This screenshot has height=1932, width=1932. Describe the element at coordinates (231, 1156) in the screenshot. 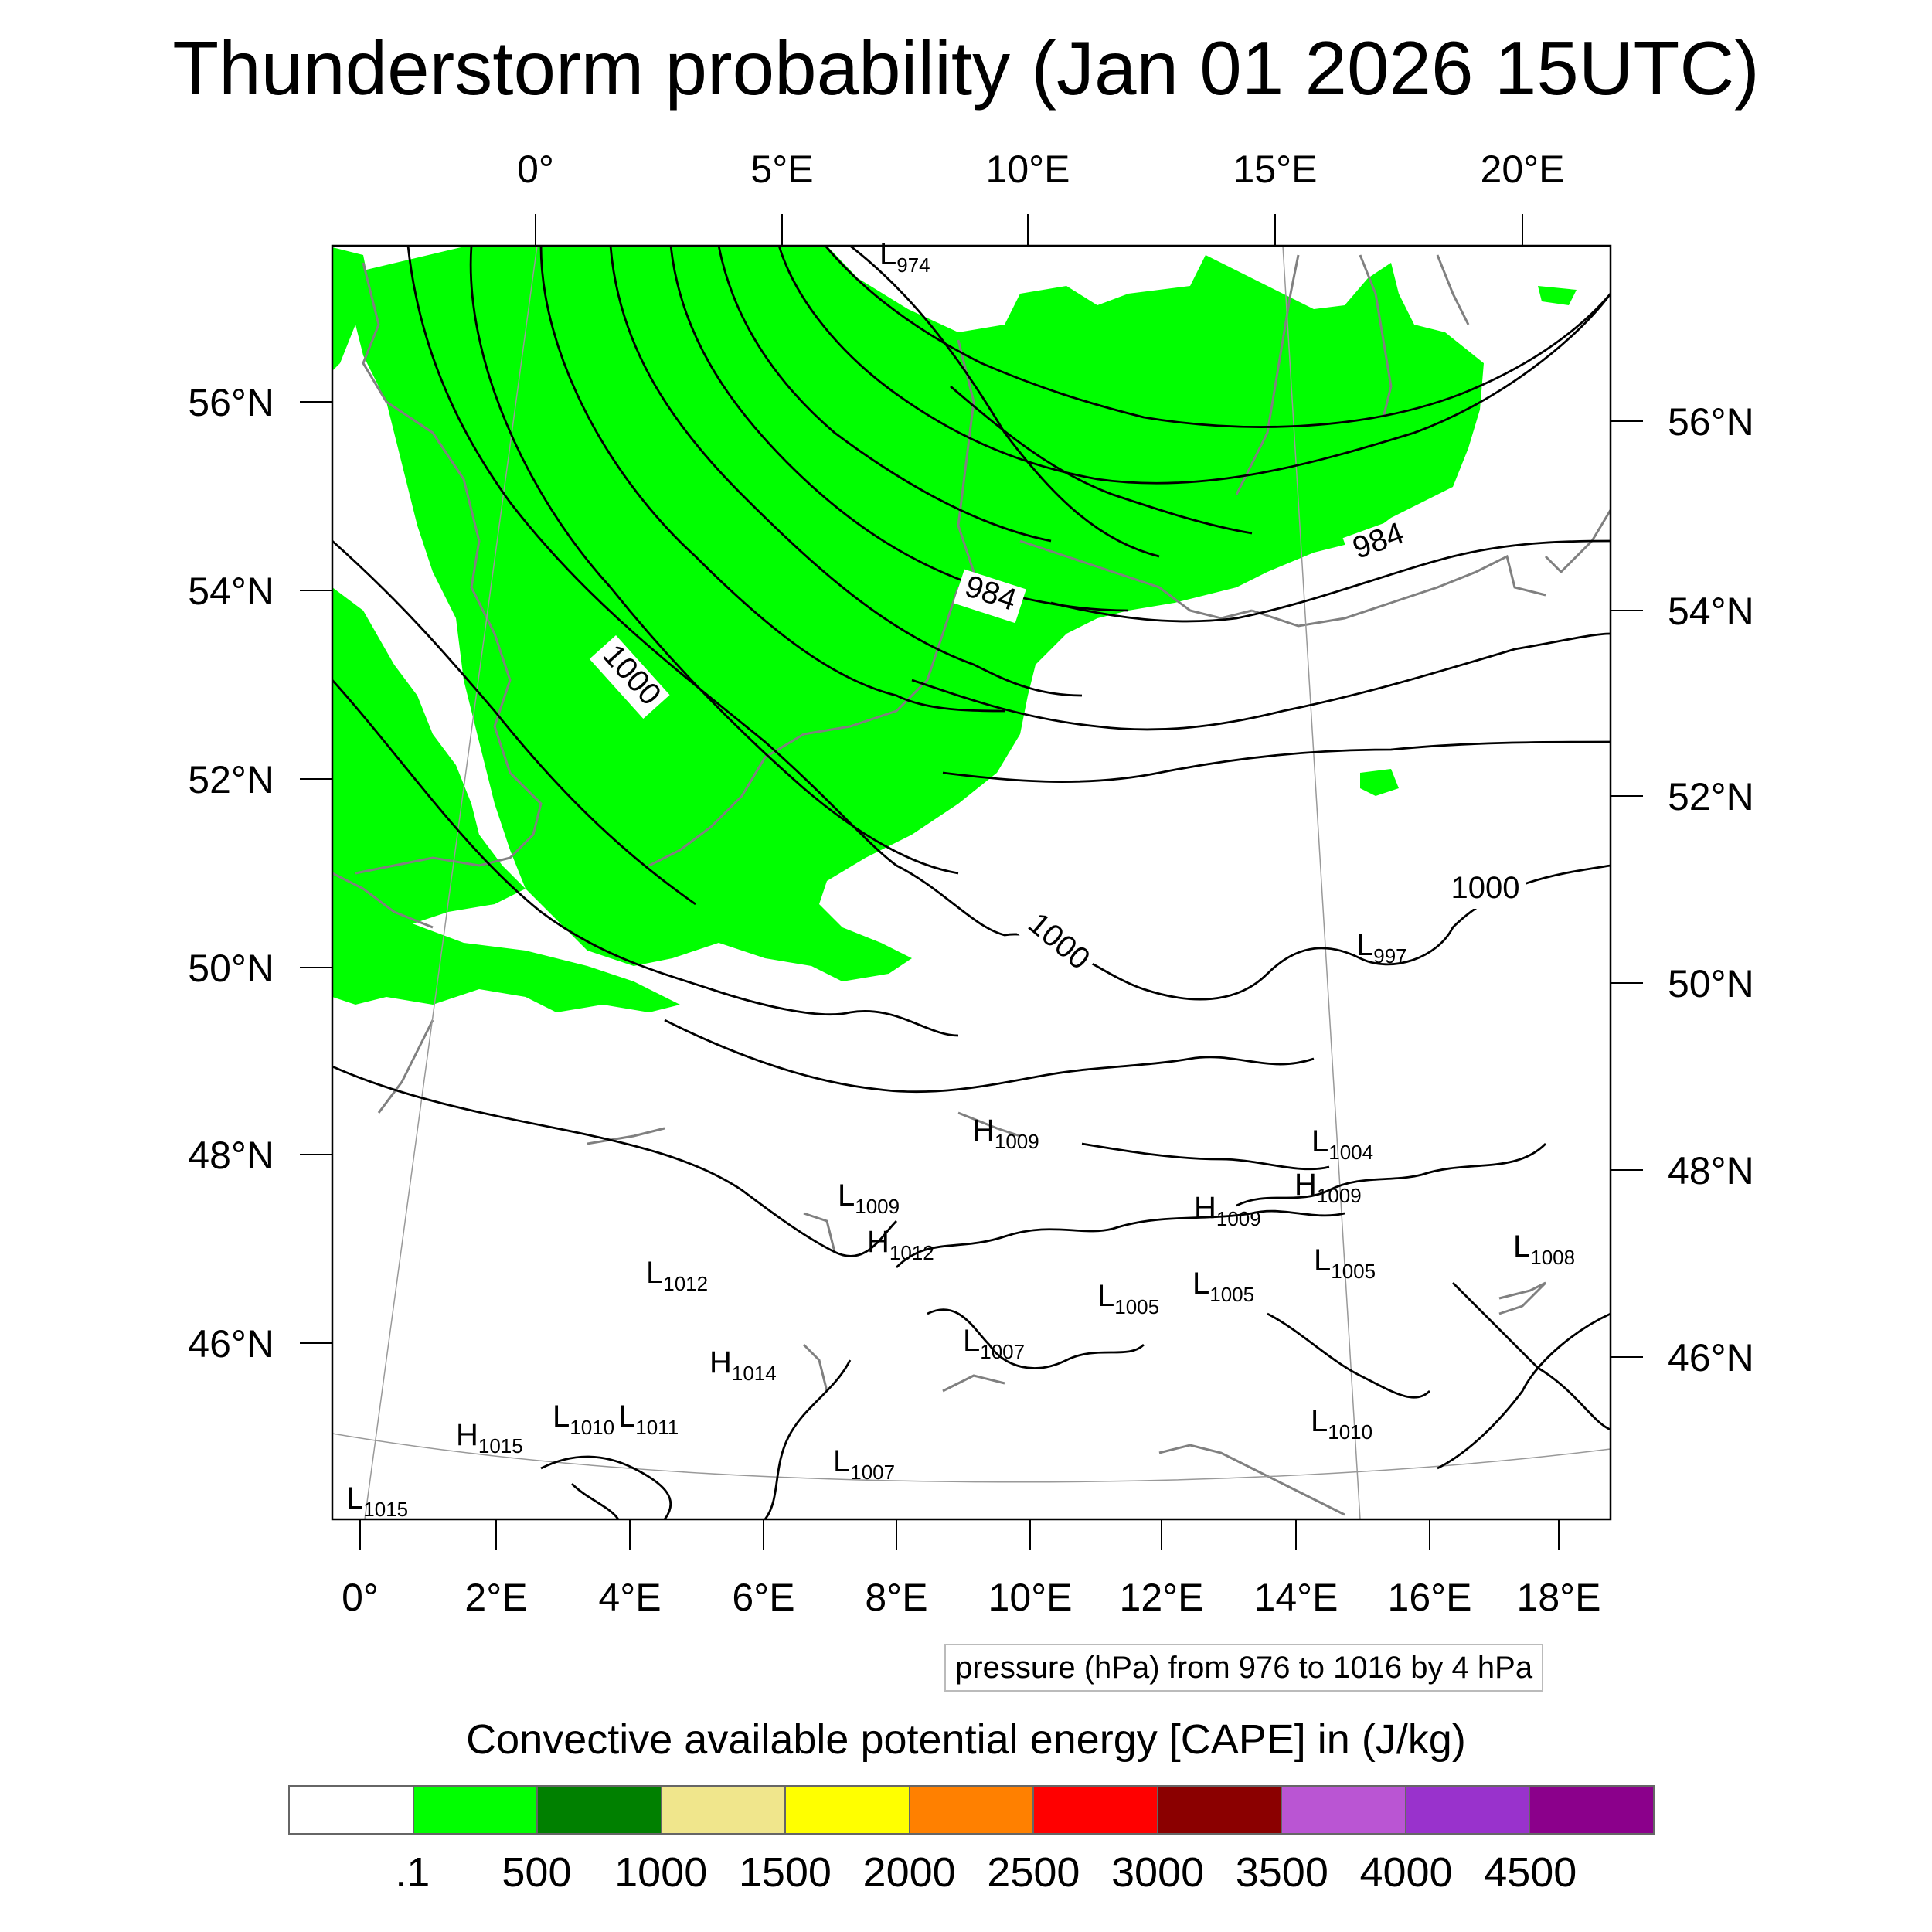

I see `lat-label-left: 48°N` at that location.